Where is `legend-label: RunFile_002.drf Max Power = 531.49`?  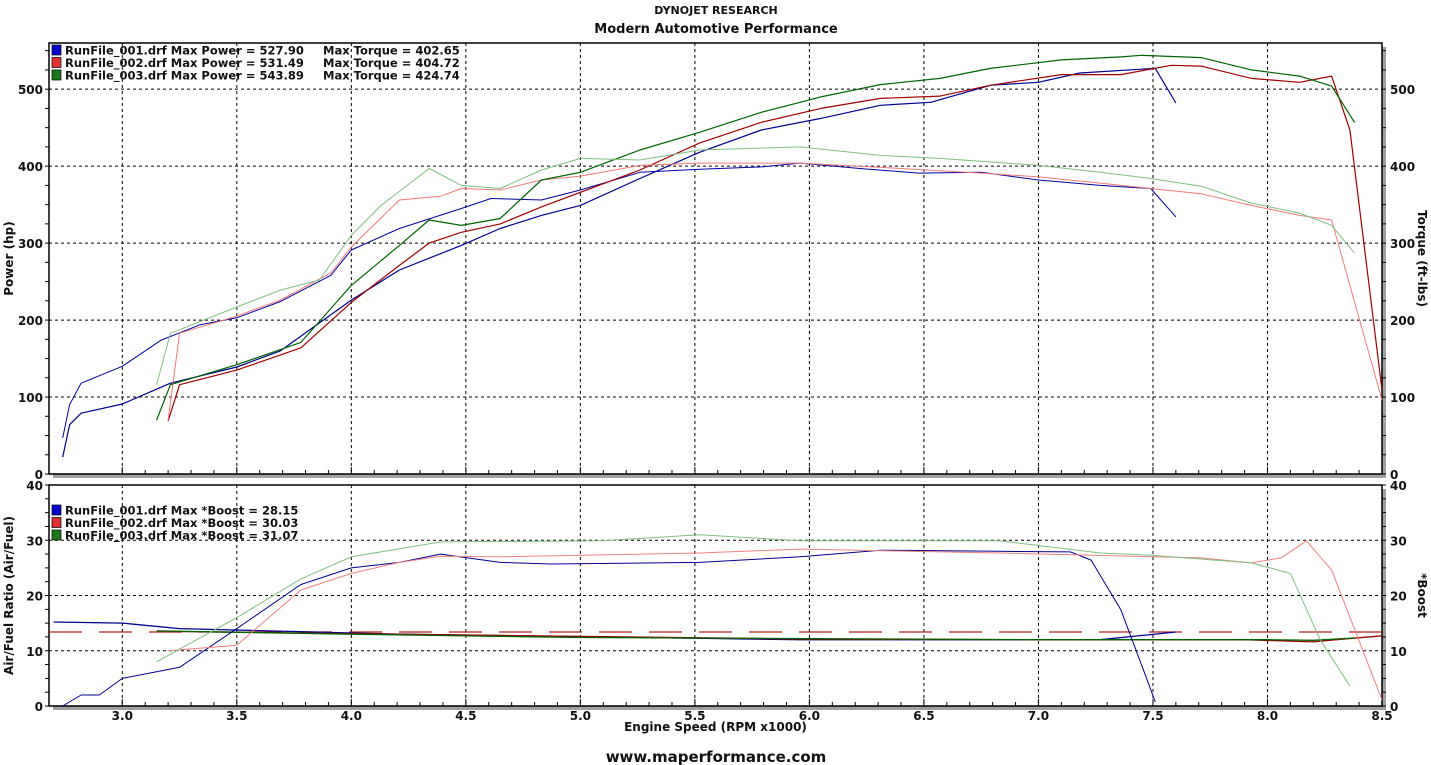
legend-label: RunFile_002.drf Max Power = 531.49 is located at coordinates (184, 63).